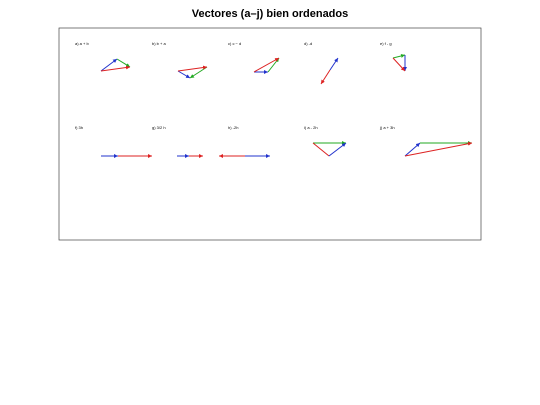  I want to click on panel-label: h) -2h, so click(233, 127).